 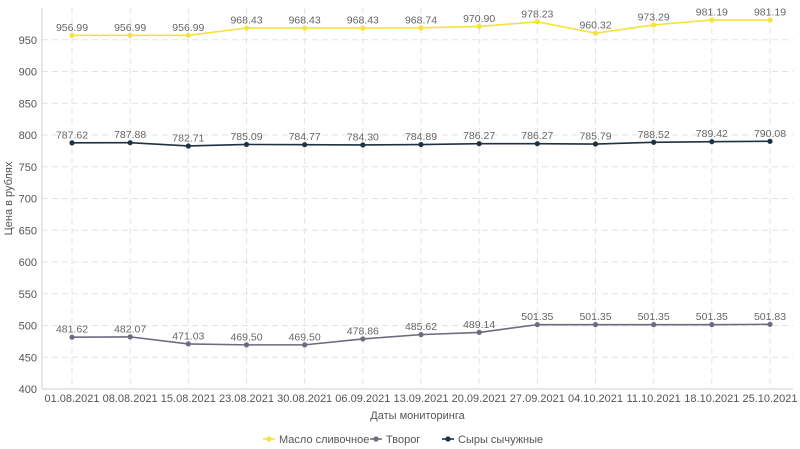 What do you see at coordinates (595, 26) in the screenshot?
I see `series-1-data-label: 960.32` at bounding box center [595, 26].